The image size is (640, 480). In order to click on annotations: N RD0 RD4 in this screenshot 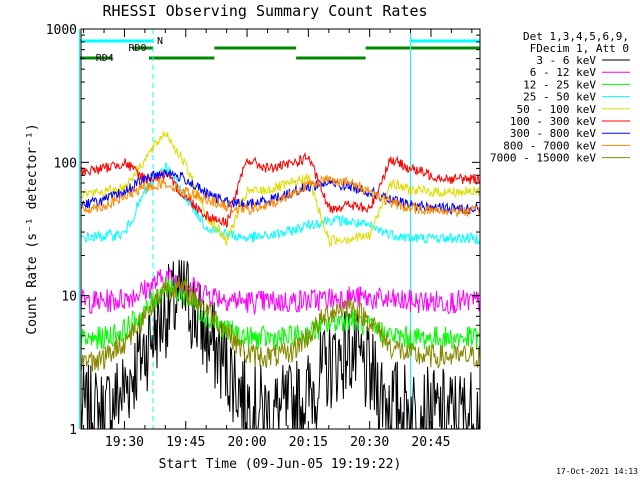, I will do `click(129, 50)`.